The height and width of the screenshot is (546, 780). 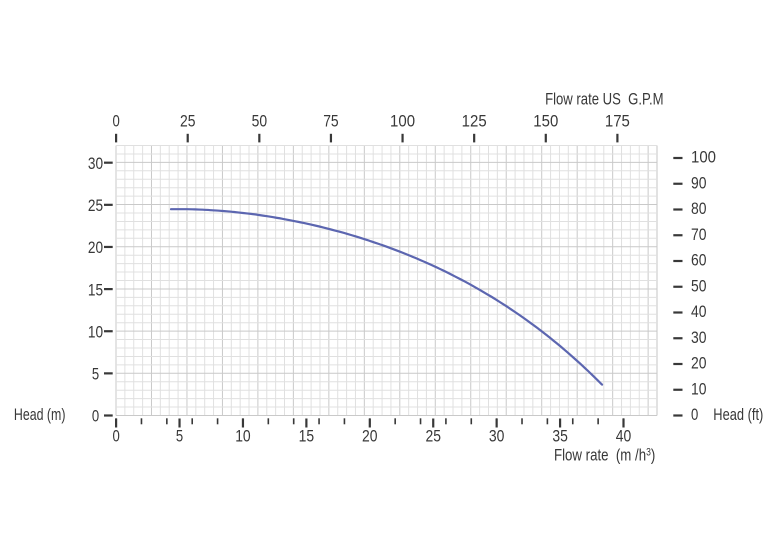 I want to click on svg-text: 150, so click(x=545, y=121).